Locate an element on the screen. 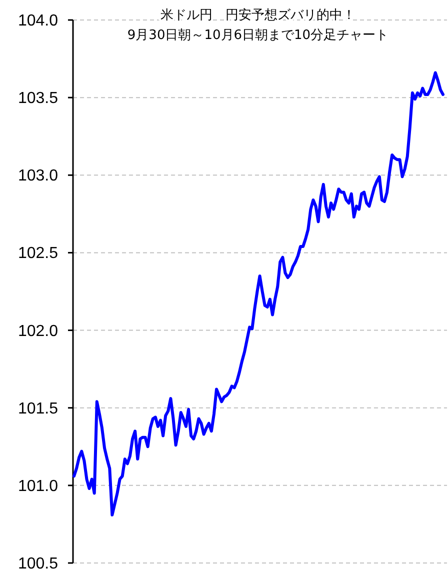  y-tick-label: 103.0 is located at coordinates (38, 176).